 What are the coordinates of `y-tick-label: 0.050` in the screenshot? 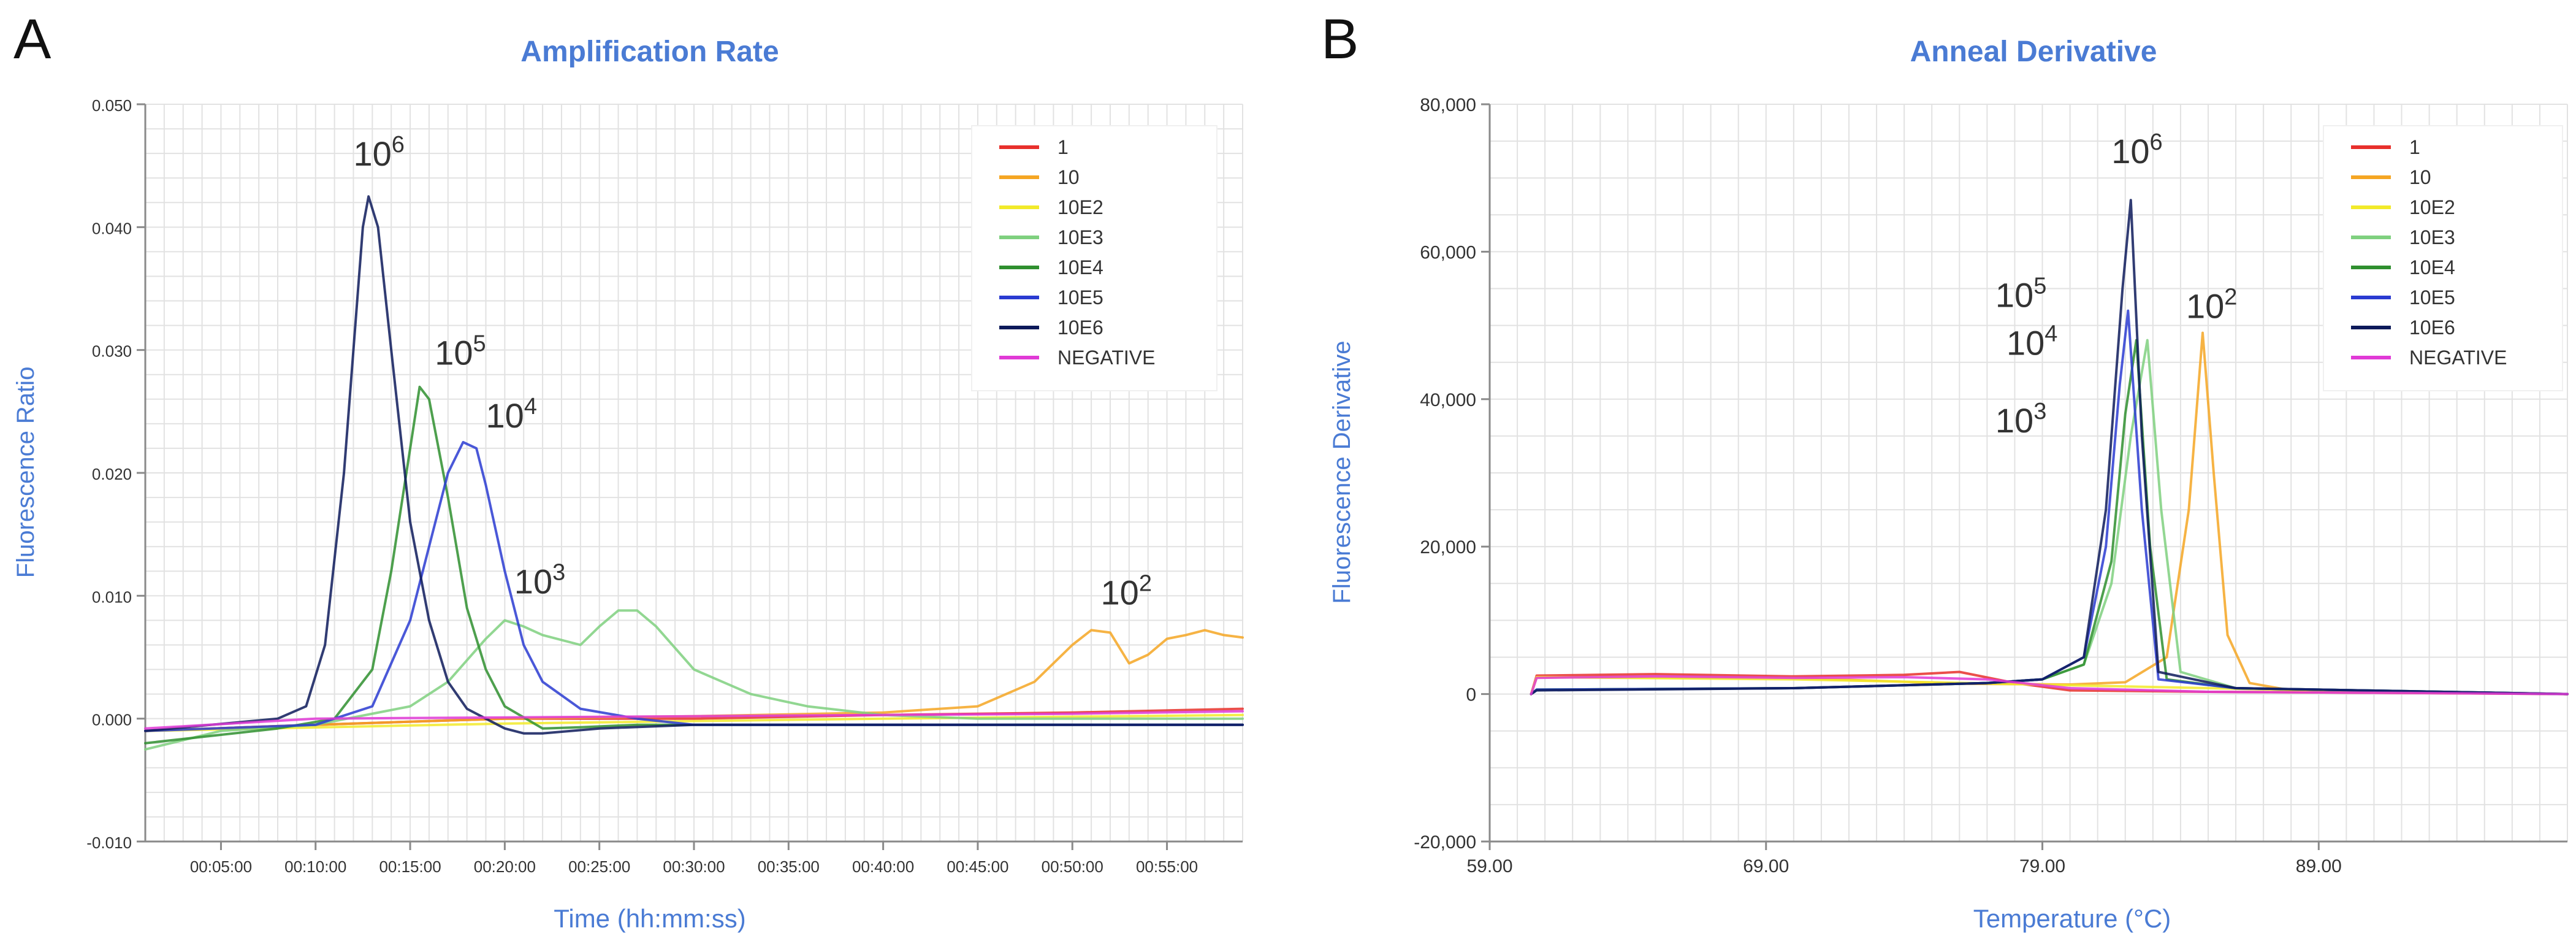 It's located at (112, 105).